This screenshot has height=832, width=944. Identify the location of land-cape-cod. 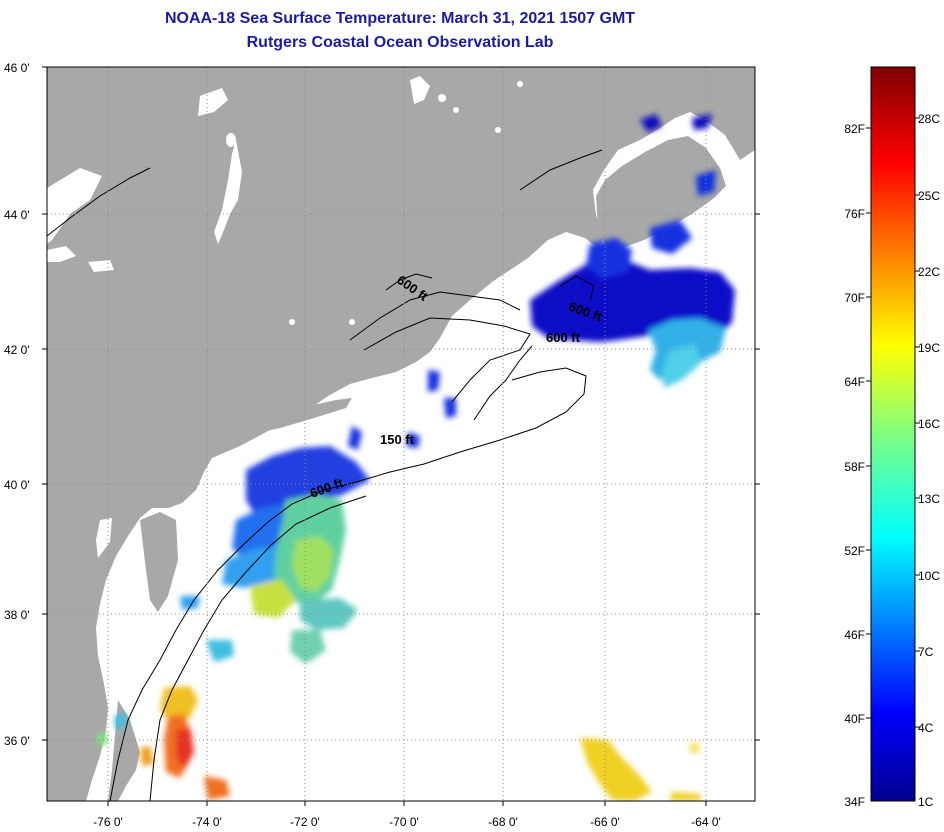
(412, 342).